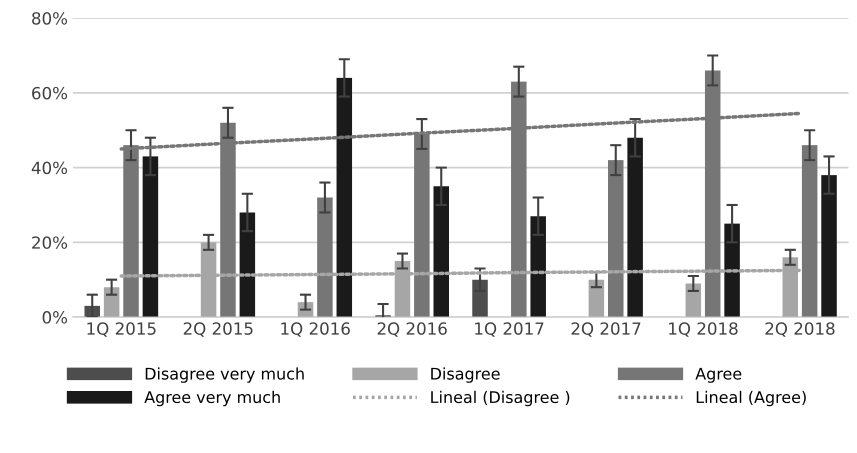  I want to click on x-tick-label: 1Q 2017, so click(509, 329).